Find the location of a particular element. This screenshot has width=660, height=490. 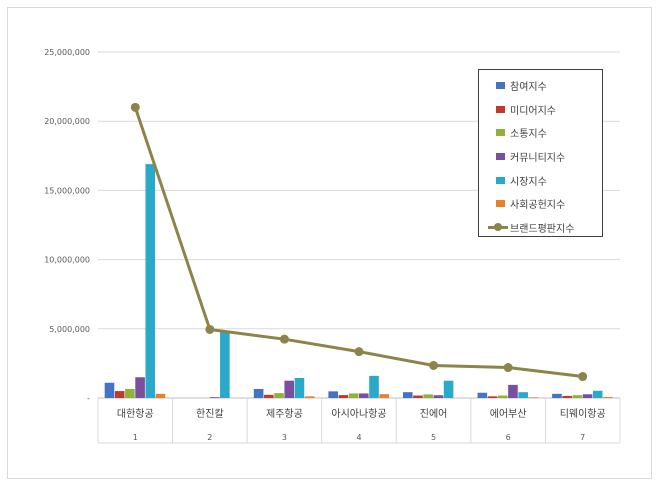

legend-label: 시장지수 is located at coordinates (528, 182).